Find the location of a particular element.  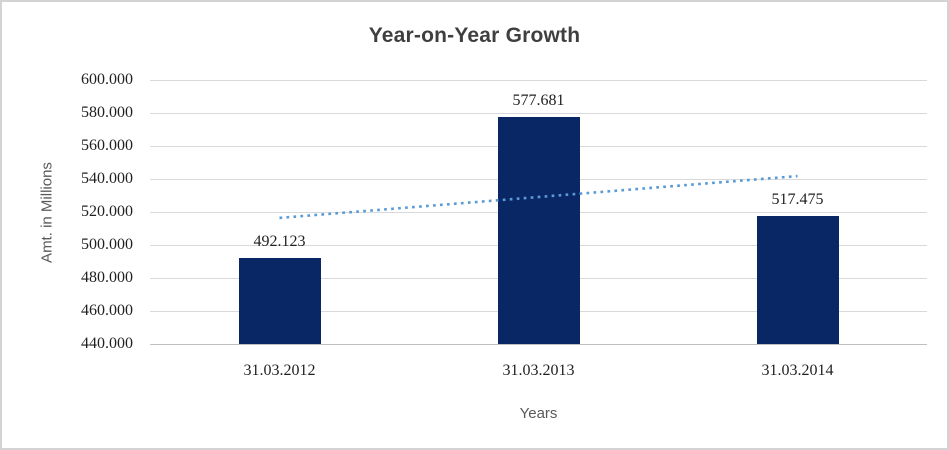

y-tick-label: 440.000 is located at coordinates (107, 343).